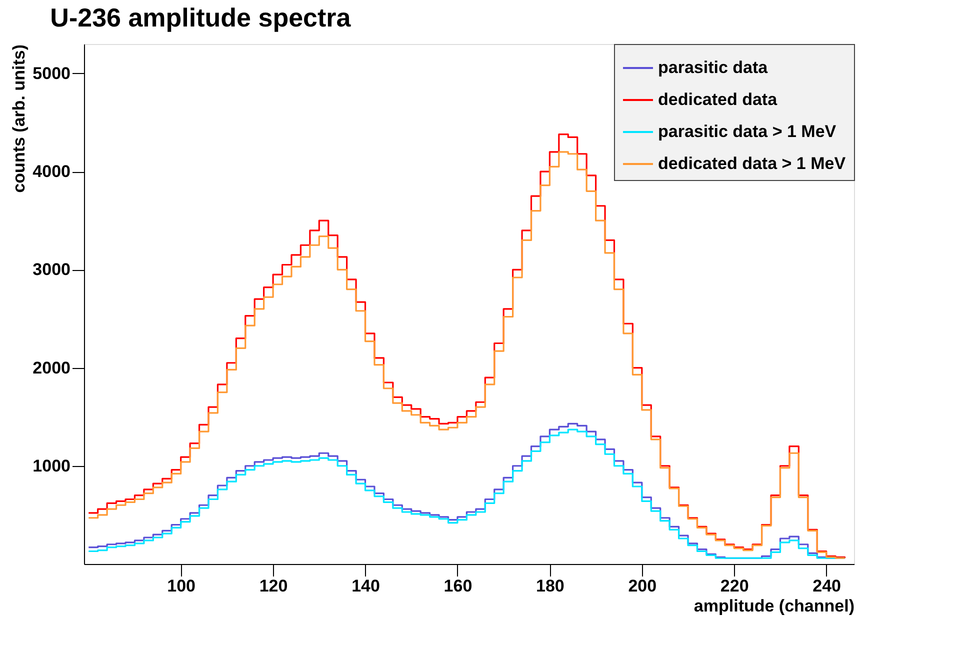  Describe the element at coordinates (642, 586) in the screenshot. I see `x-tick-label: 200` at that location.